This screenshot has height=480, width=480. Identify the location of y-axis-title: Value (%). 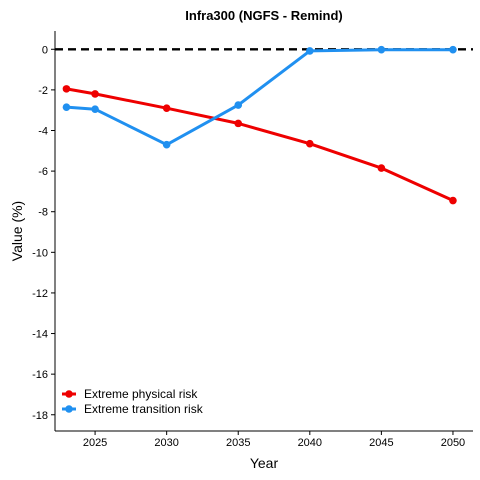
(17, 231).